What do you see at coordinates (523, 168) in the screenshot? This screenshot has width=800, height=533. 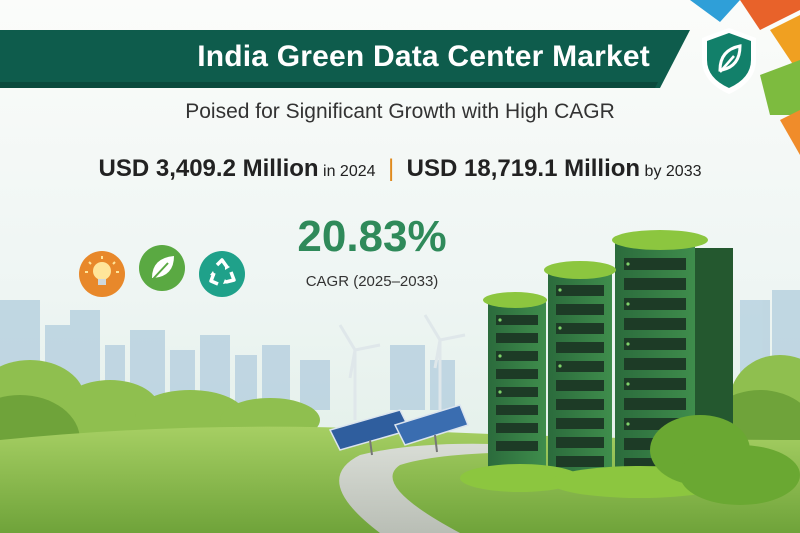 I see `value-2033: USD 18,719.1 Million` at bounding box center [523, 168].